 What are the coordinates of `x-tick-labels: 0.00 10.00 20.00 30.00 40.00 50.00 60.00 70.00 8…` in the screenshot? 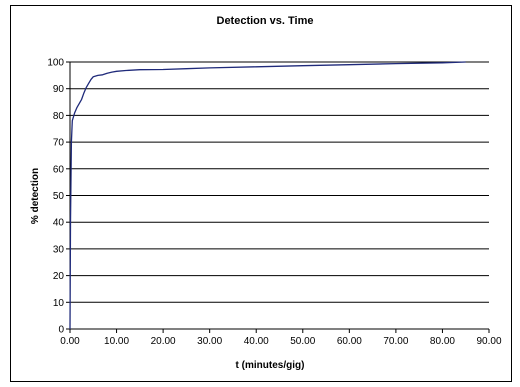 It's located at (281, 338).